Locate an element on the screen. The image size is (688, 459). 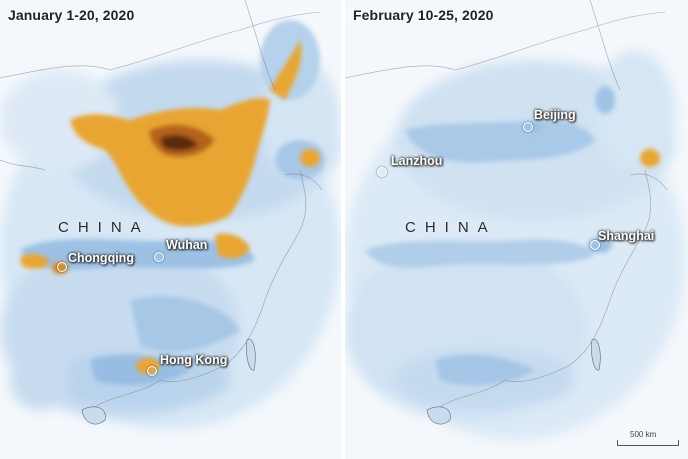
city-marker-beijing is located at coordinates (528, 127).